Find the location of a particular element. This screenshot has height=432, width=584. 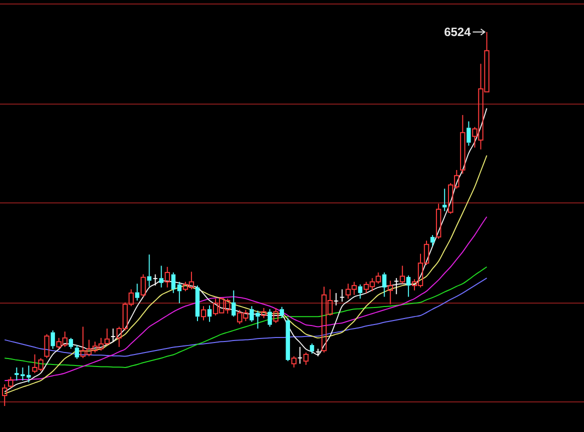

annotation: 6524 is located at coordinates (458, 32).